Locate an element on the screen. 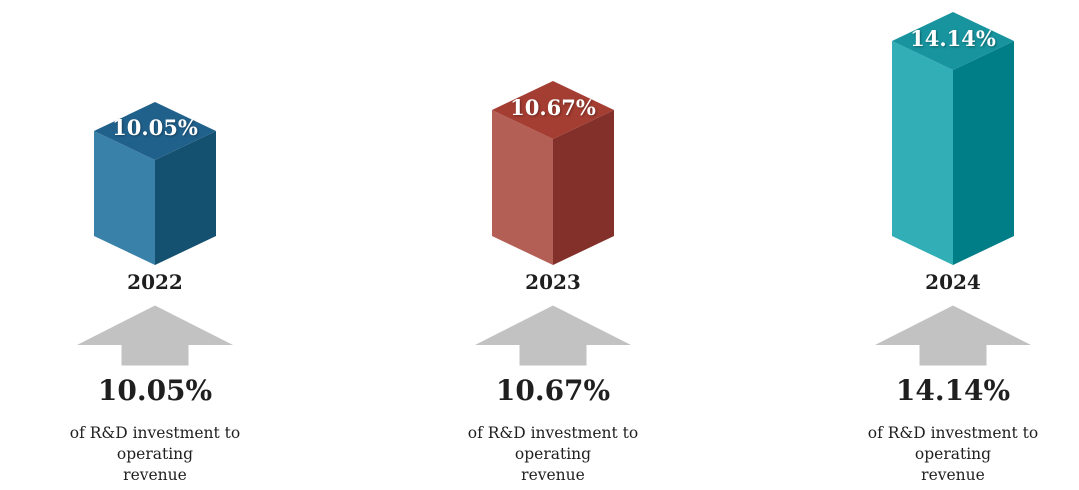 The width and height of the screenshot is (1079, 490). bar-2023-top-face is located at coordinates (553, 110).